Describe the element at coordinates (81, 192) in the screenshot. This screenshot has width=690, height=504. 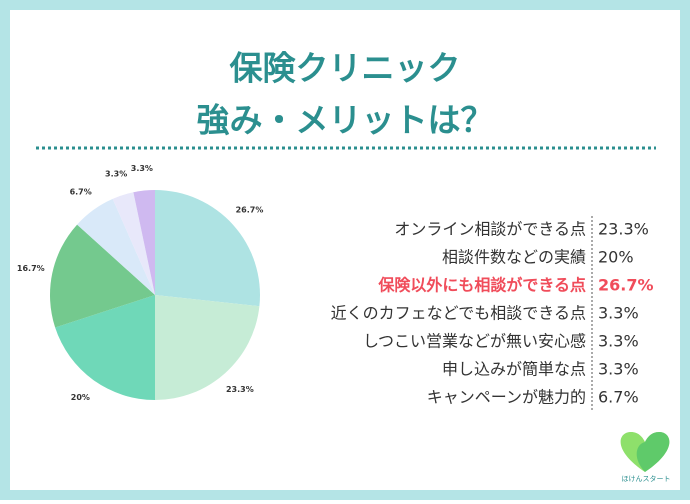
I see `slice-label: 6.7%` at that location.